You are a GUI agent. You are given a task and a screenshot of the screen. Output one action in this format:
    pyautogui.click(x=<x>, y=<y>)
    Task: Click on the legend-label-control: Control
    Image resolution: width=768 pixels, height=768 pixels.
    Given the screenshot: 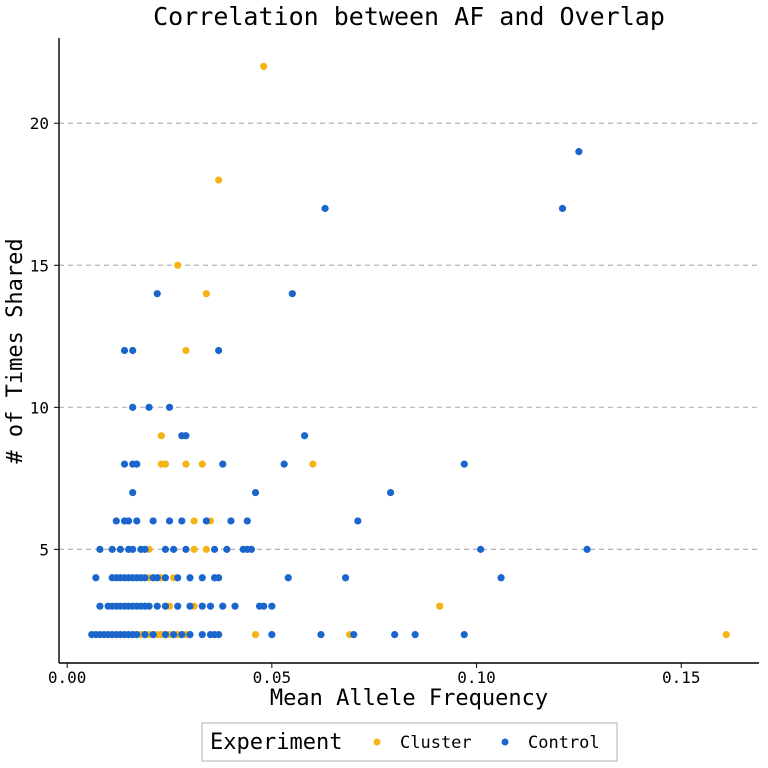 What is the action you would take?
    pyautogui.click(x=564, y=743)
    